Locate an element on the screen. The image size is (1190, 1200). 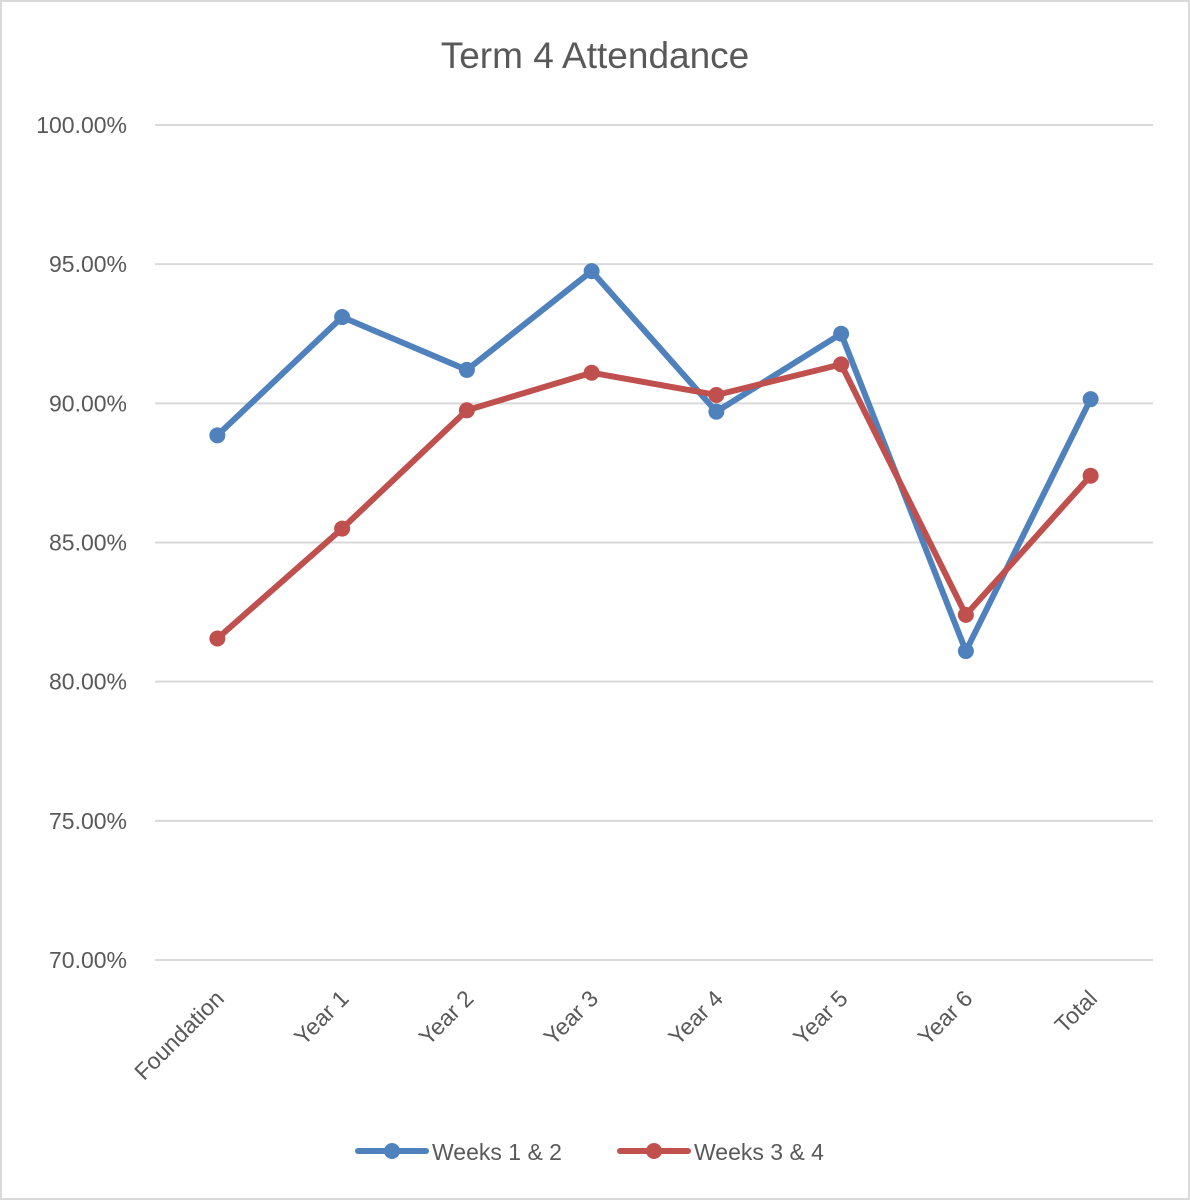
y-tick-label: 75.00% is located at coordinates (88, 821).